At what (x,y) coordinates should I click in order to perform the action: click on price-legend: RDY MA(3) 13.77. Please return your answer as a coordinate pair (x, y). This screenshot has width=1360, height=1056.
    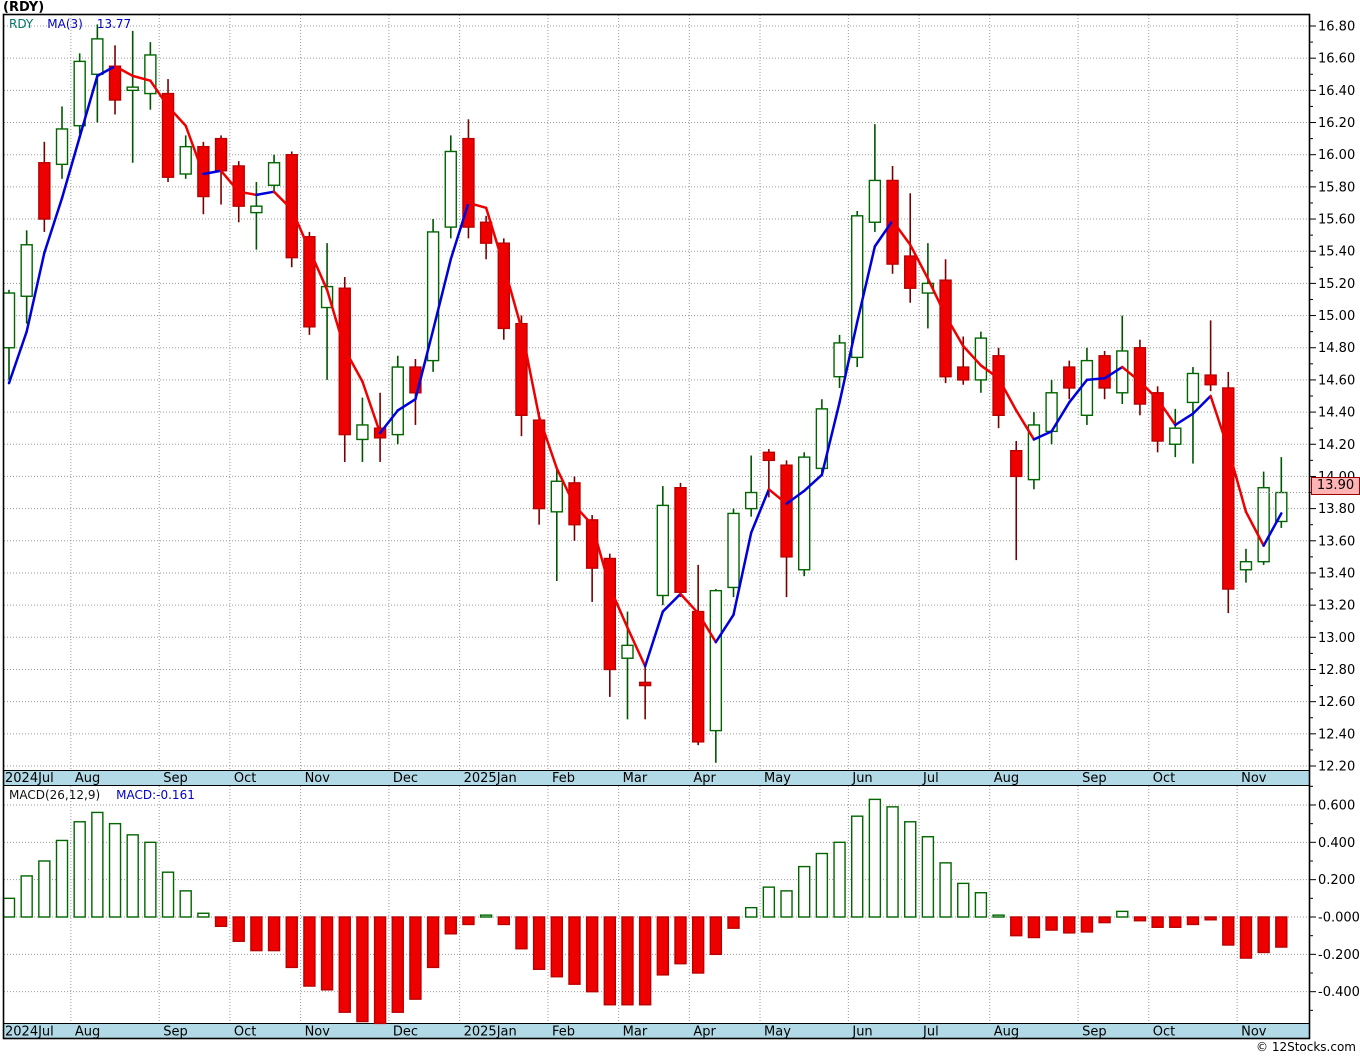
    Looking at the image, I should click on (70, 24).